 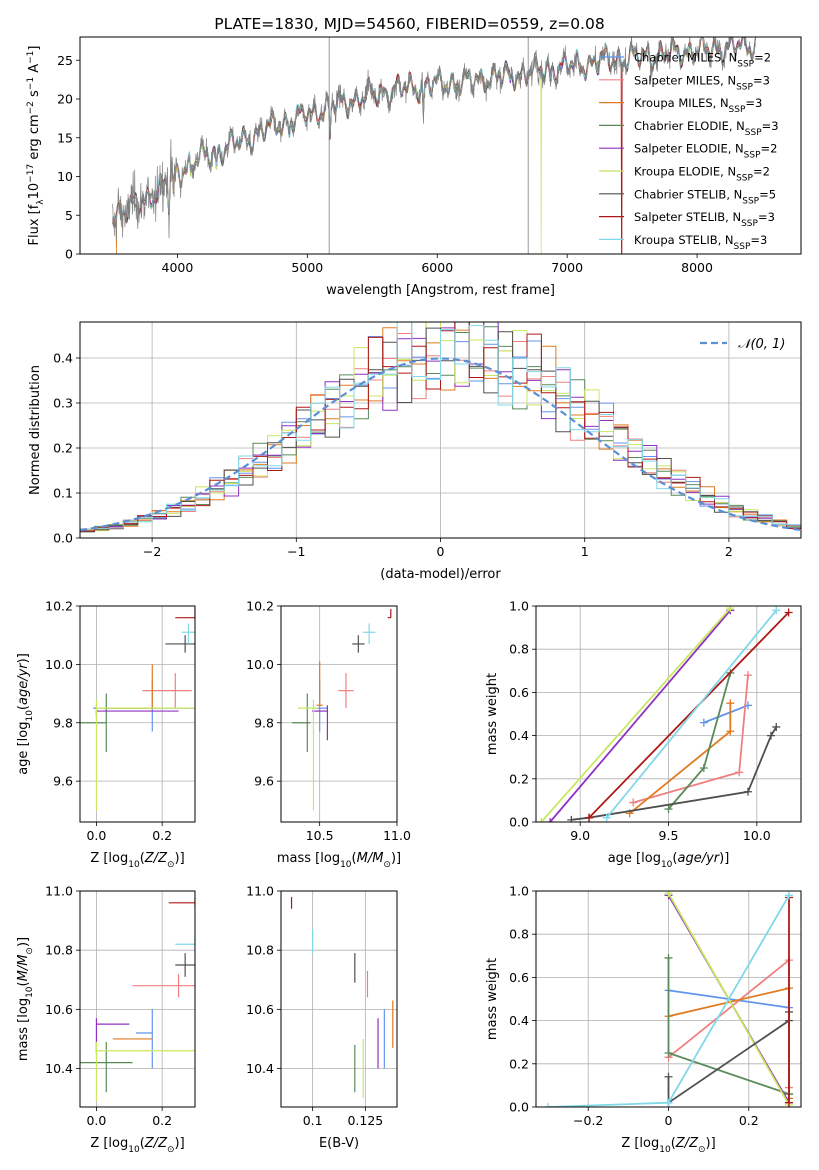 What do you see at coordinates (580, 835) in the screenshot?
I see `x-tick-label: 9.0` at bounding box center [580, 835].